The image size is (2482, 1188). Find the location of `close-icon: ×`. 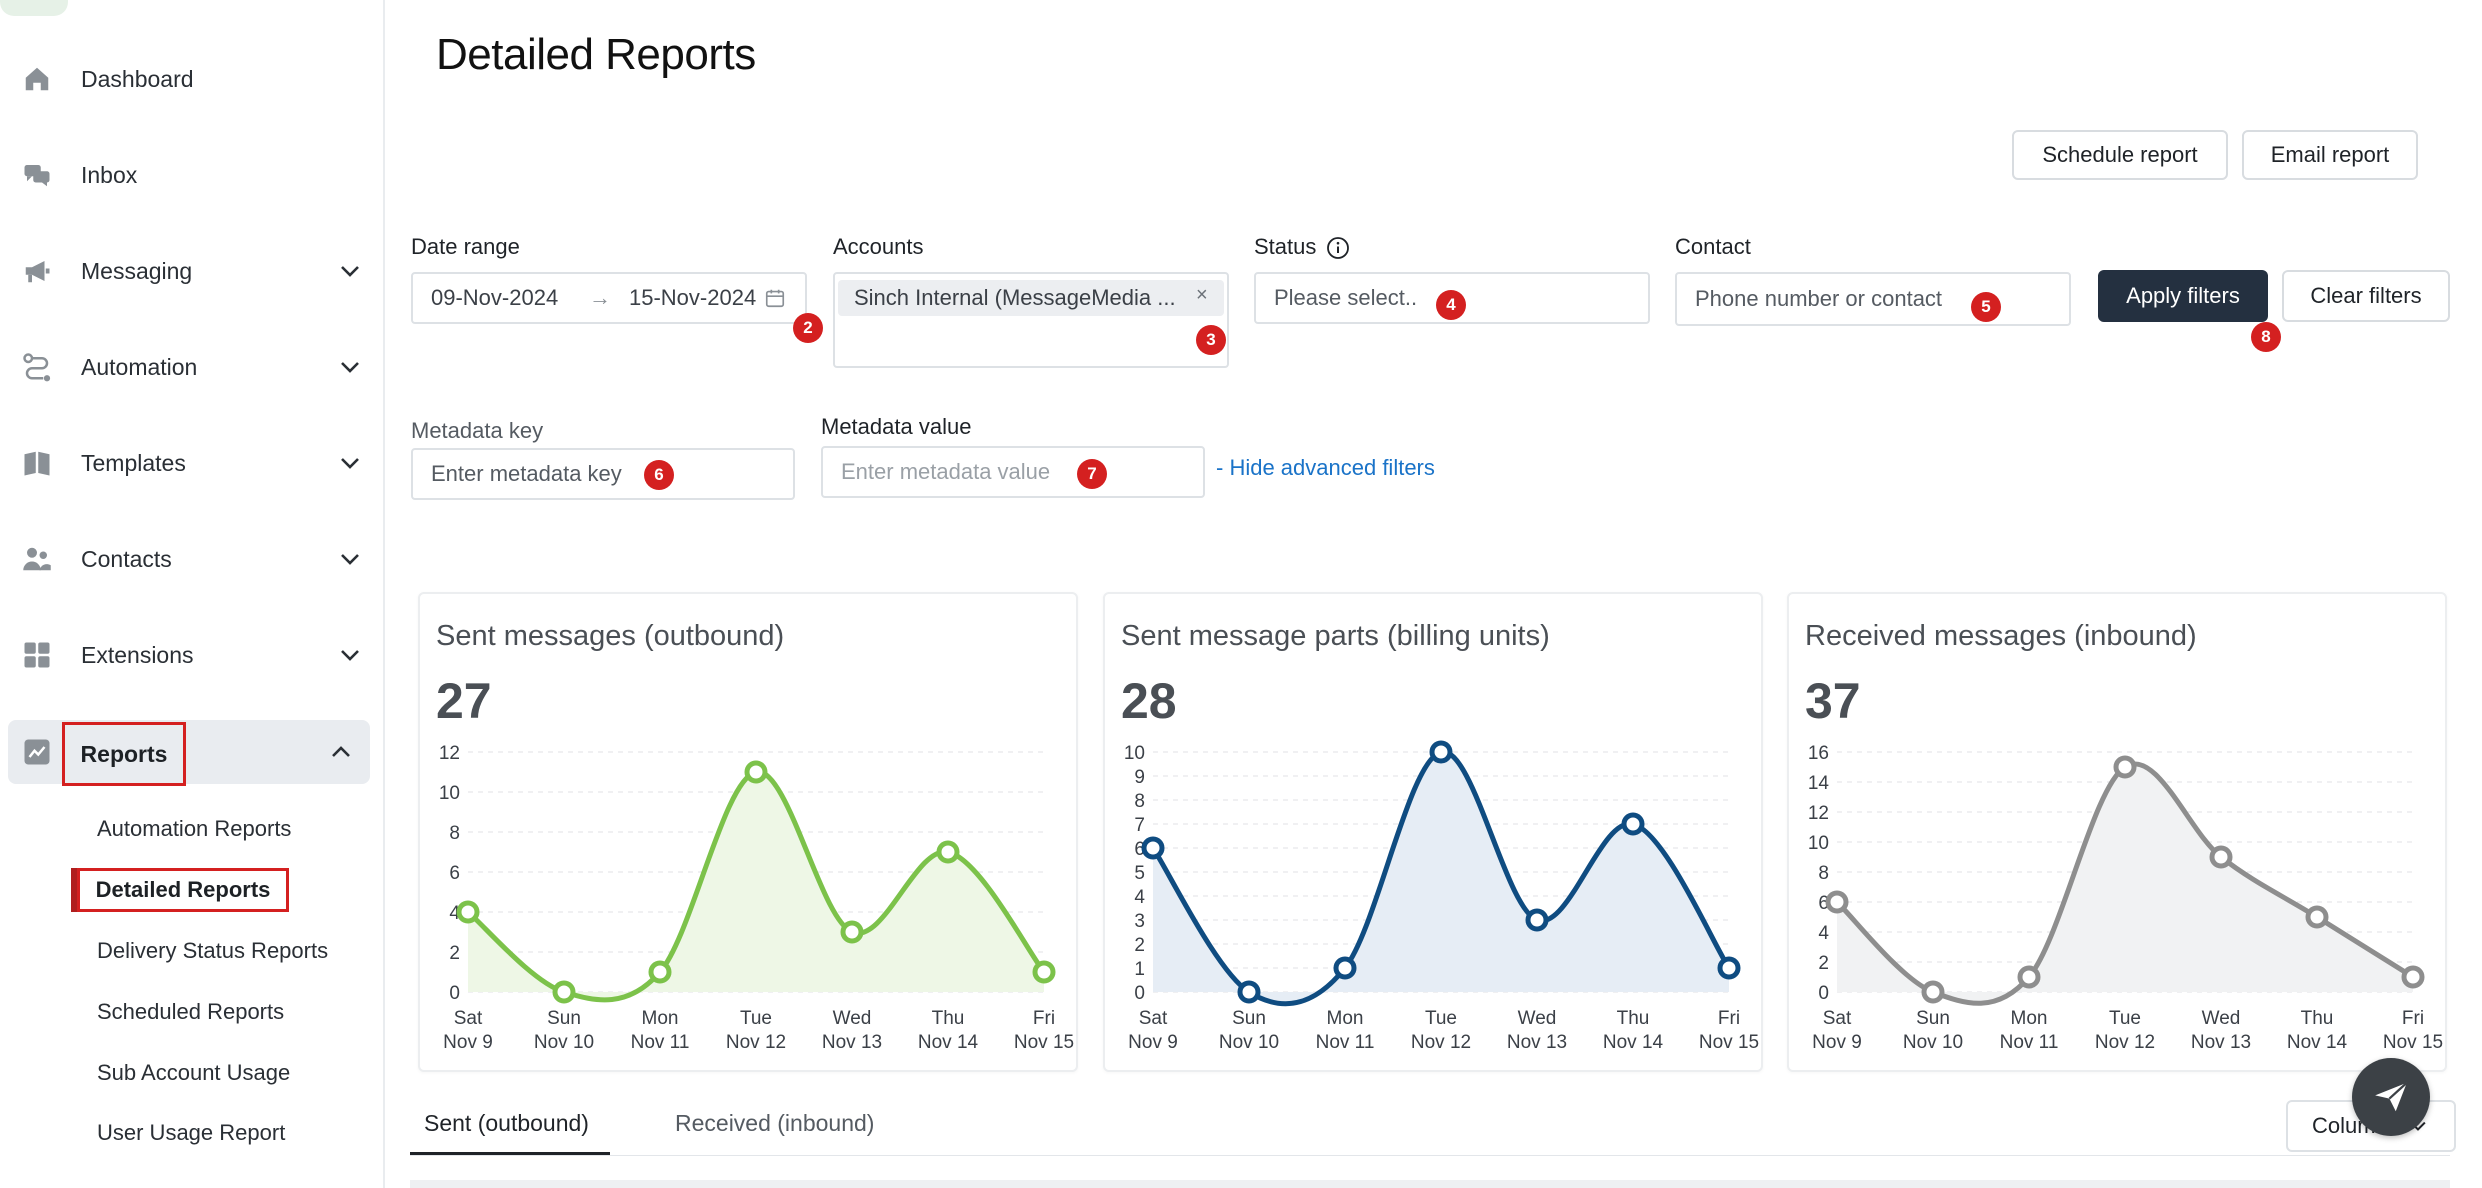

close-icon: × is located at coordinates (1202, 295).